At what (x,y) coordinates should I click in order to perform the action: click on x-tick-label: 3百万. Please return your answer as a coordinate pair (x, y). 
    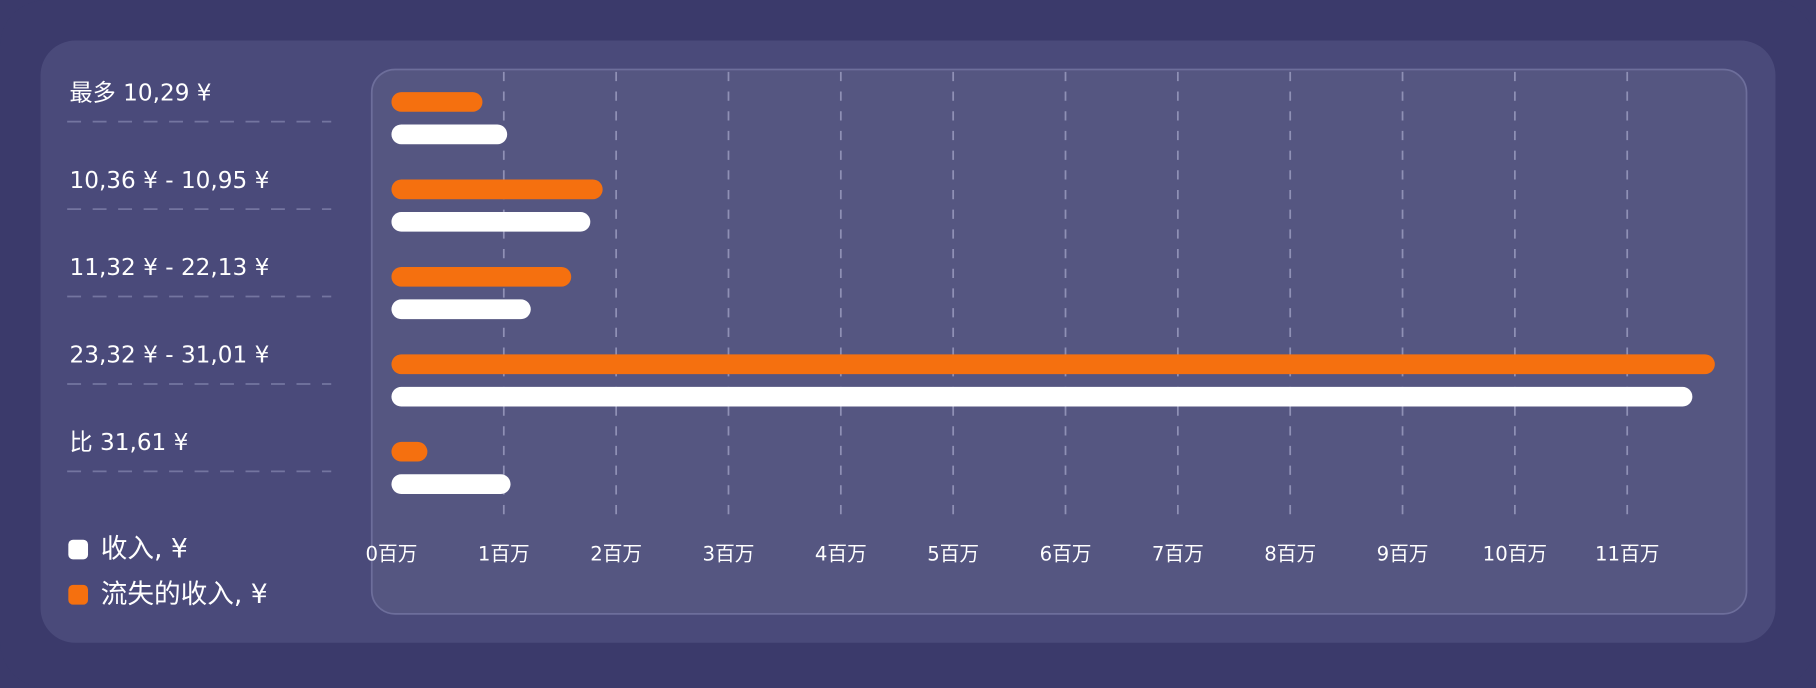
    Looking at the image, I should click on (729, 553).